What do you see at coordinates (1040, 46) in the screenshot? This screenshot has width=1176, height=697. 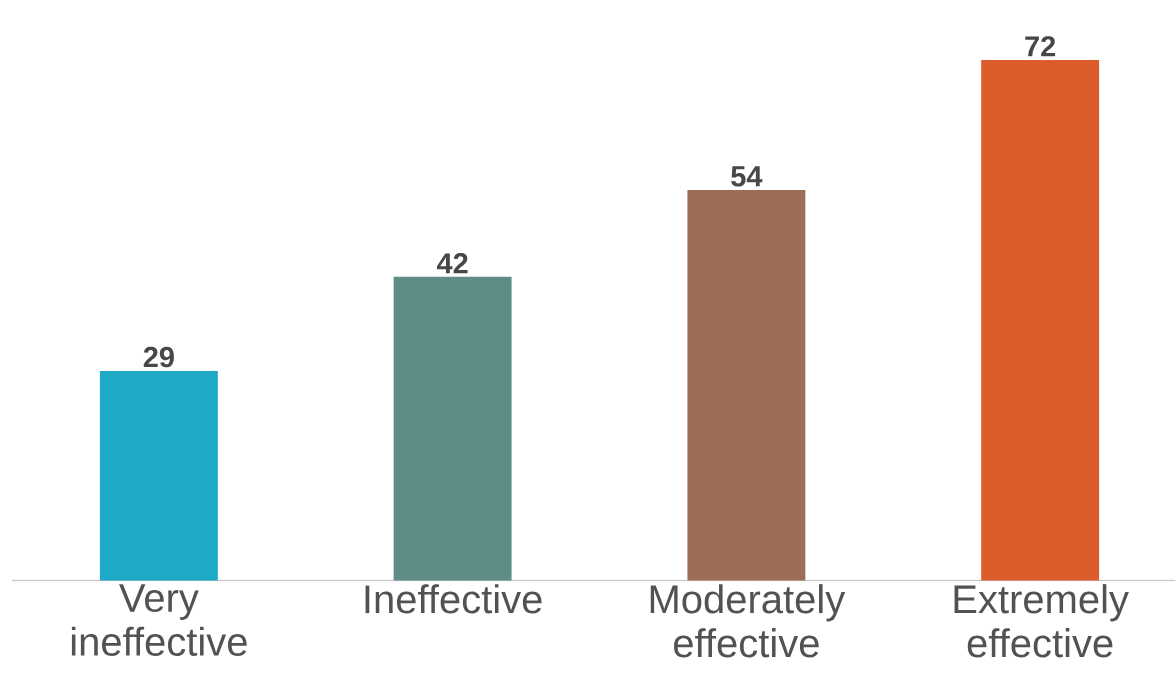 I see `data-label: 72` at bounding box center [1040, 46].